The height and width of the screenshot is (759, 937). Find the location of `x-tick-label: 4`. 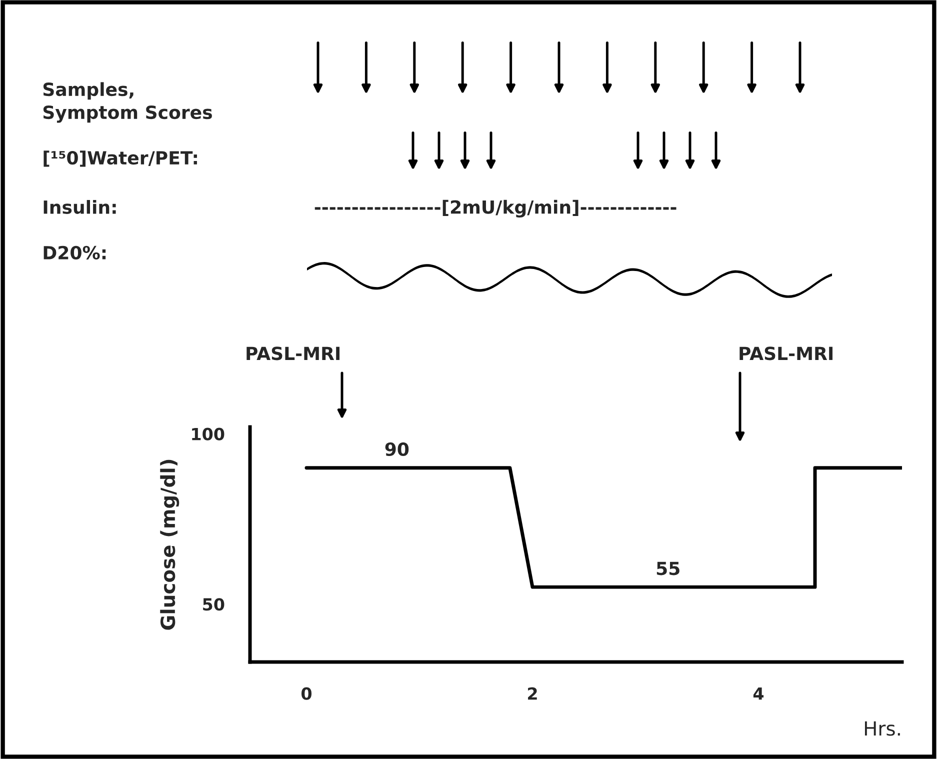

x-tick-label: 4 is located at coordinates (758, 694).